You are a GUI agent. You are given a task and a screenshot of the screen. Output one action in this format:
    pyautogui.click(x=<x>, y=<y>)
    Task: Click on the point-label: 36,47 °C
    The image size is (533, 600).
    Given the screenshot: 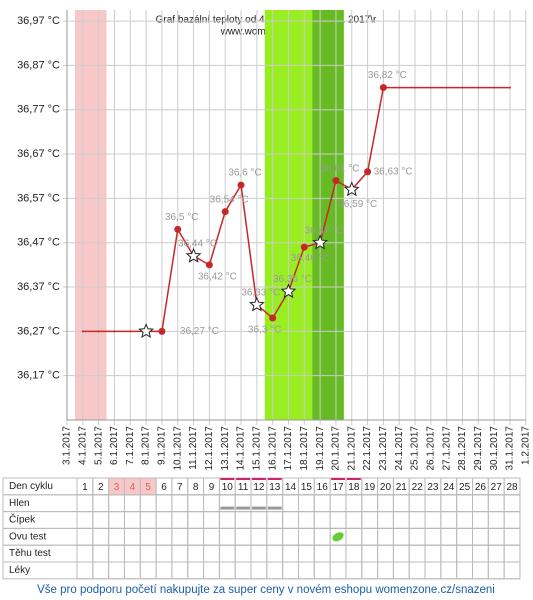 What is the action you would take?
    pyautogui.click(x=324, y=230)
    